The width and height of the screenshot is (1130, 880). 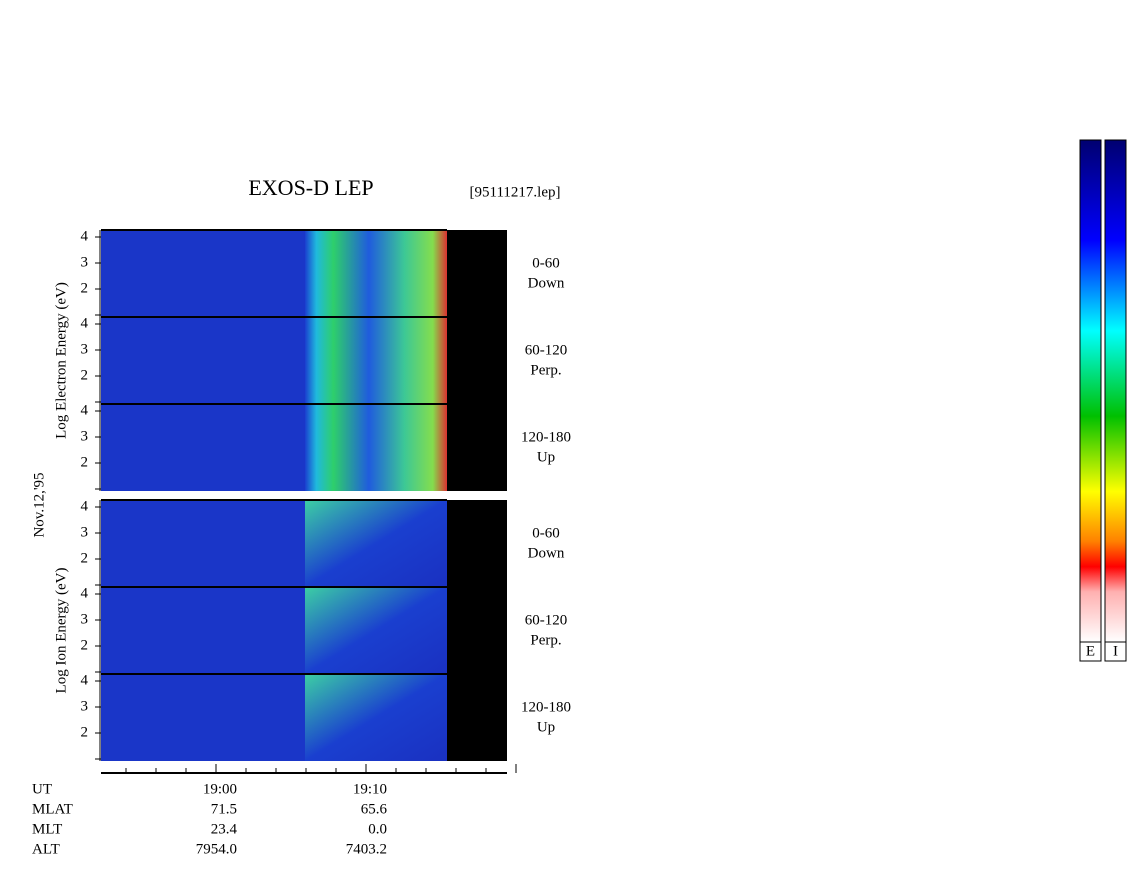 I want to click on y-axis-label: Log Ion Energy (eV), so click(x=61, y=631).